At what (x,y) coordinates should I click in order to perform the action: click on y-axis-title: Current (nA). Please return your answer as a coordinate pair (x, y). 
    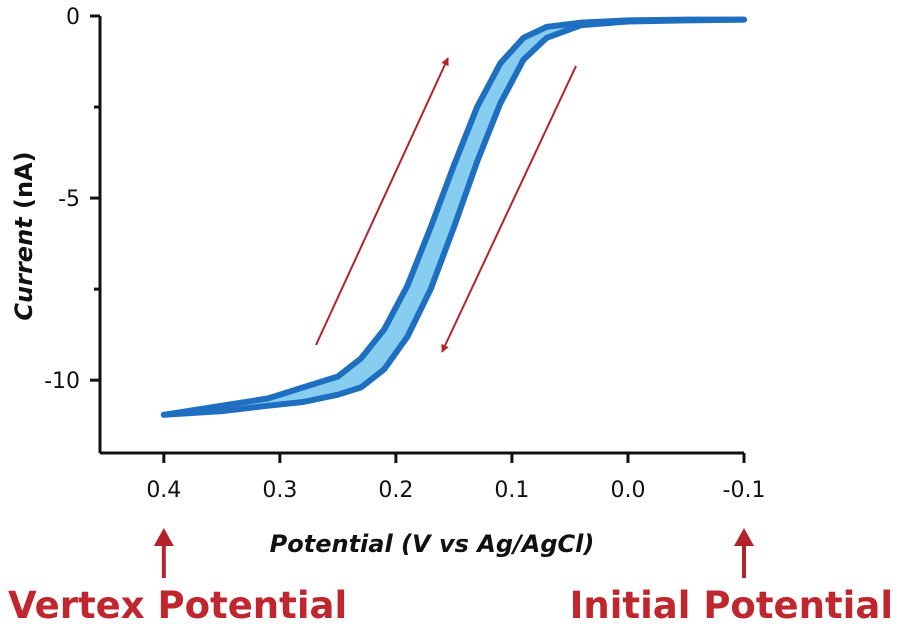
    Looking at the image, I should click on (24, 235).